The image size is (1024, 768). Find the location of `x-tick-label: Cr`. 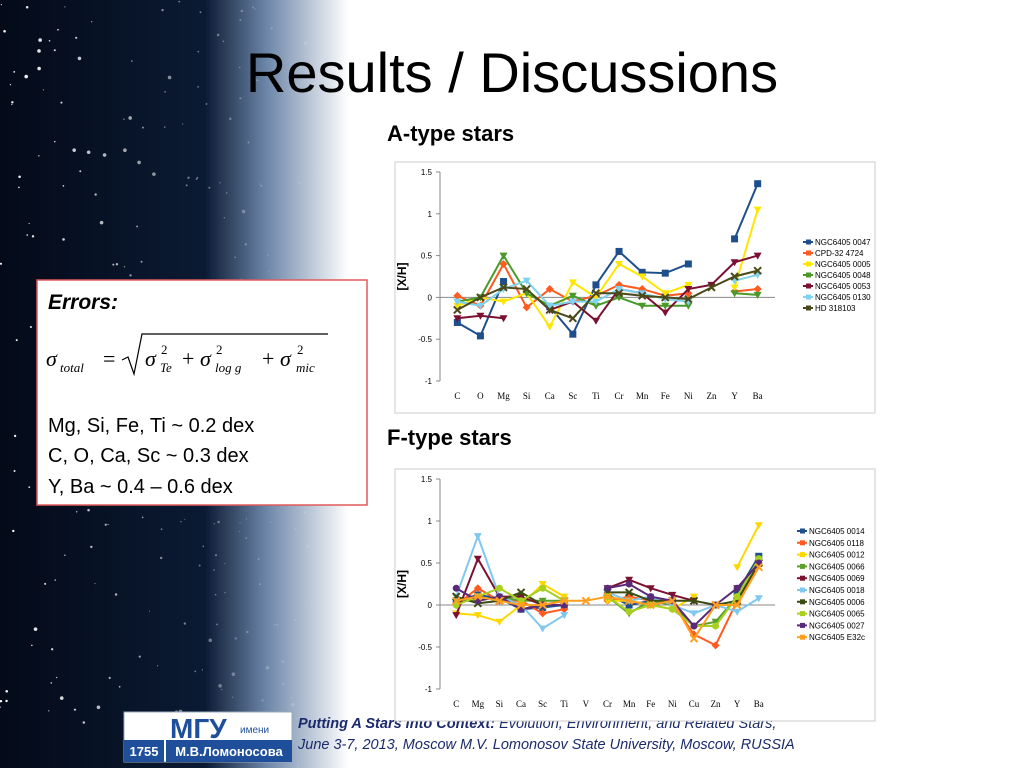

x-tick-label: Cr is located at coordinates (607, 704).